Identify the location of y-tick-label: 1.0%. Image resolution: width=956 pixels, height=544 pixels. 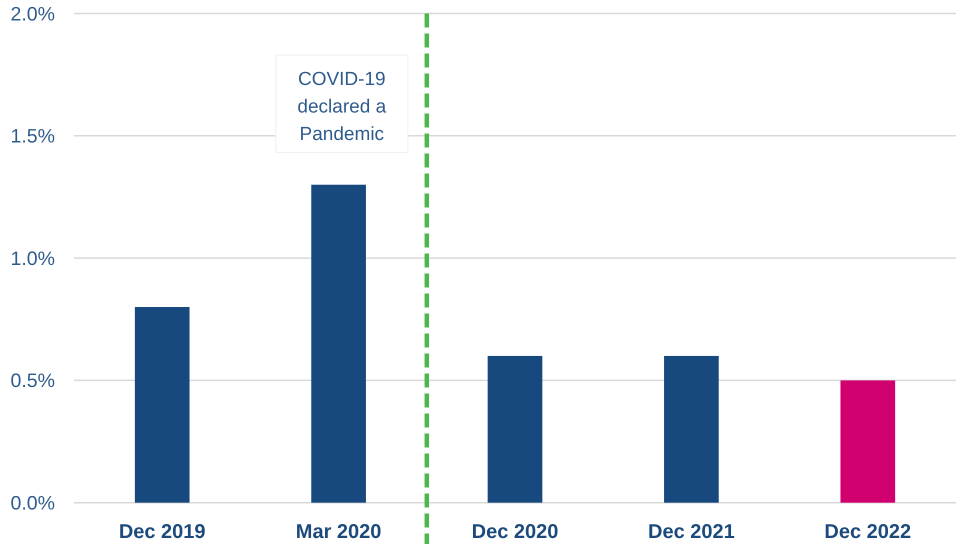
(32, 259).